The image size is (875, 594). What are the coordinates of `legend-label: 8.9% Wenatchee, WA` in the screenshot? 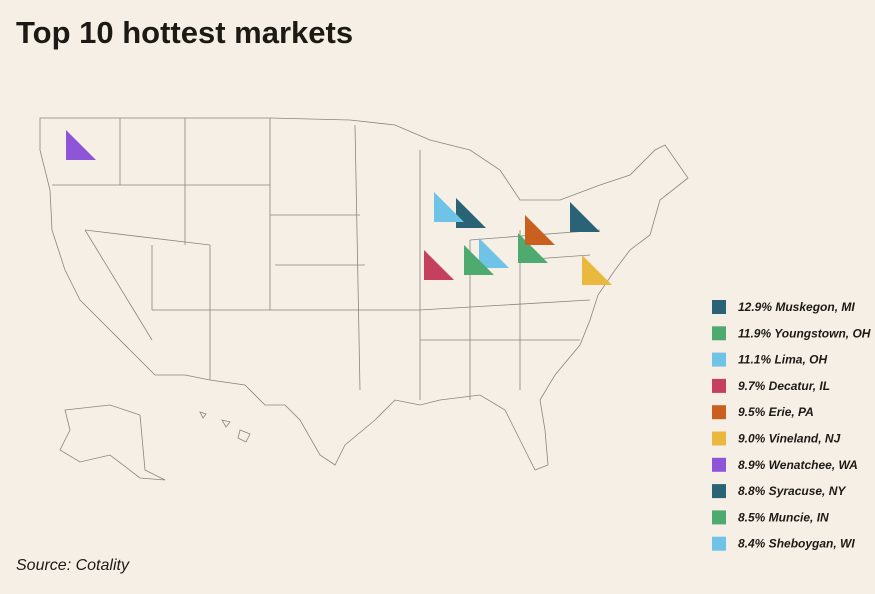 It's located at (798, 465).